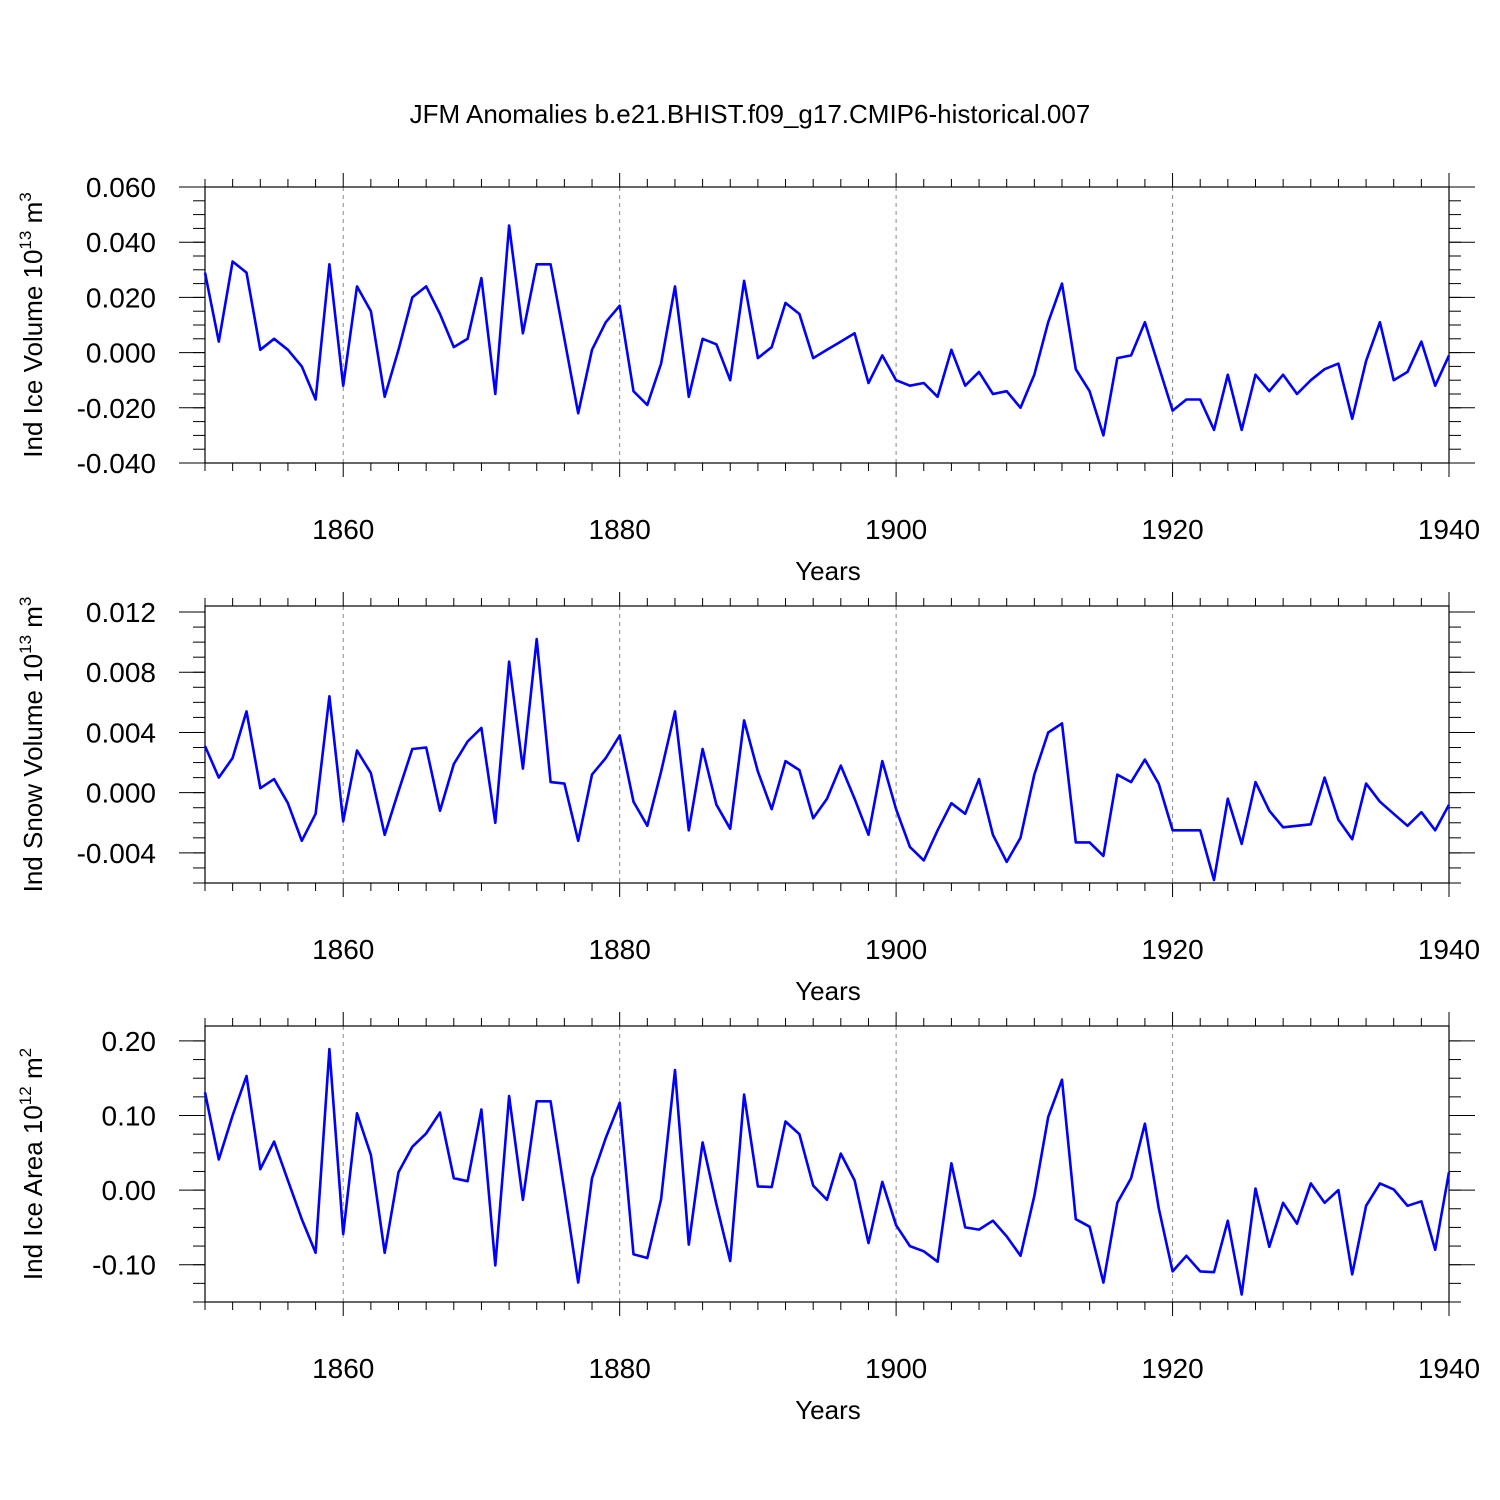 The height and width of the screenshot is (1500, 1500). I want to click on y-tick-label: -0.004, so click(116, 853).